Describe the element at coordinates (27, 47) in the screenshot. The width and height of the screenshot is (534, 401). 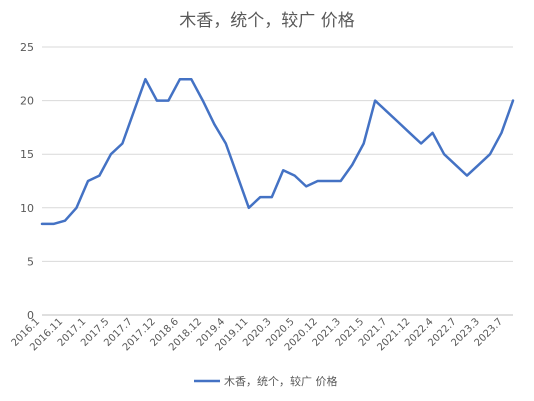
I see `y-tick-label: 25` at that location.